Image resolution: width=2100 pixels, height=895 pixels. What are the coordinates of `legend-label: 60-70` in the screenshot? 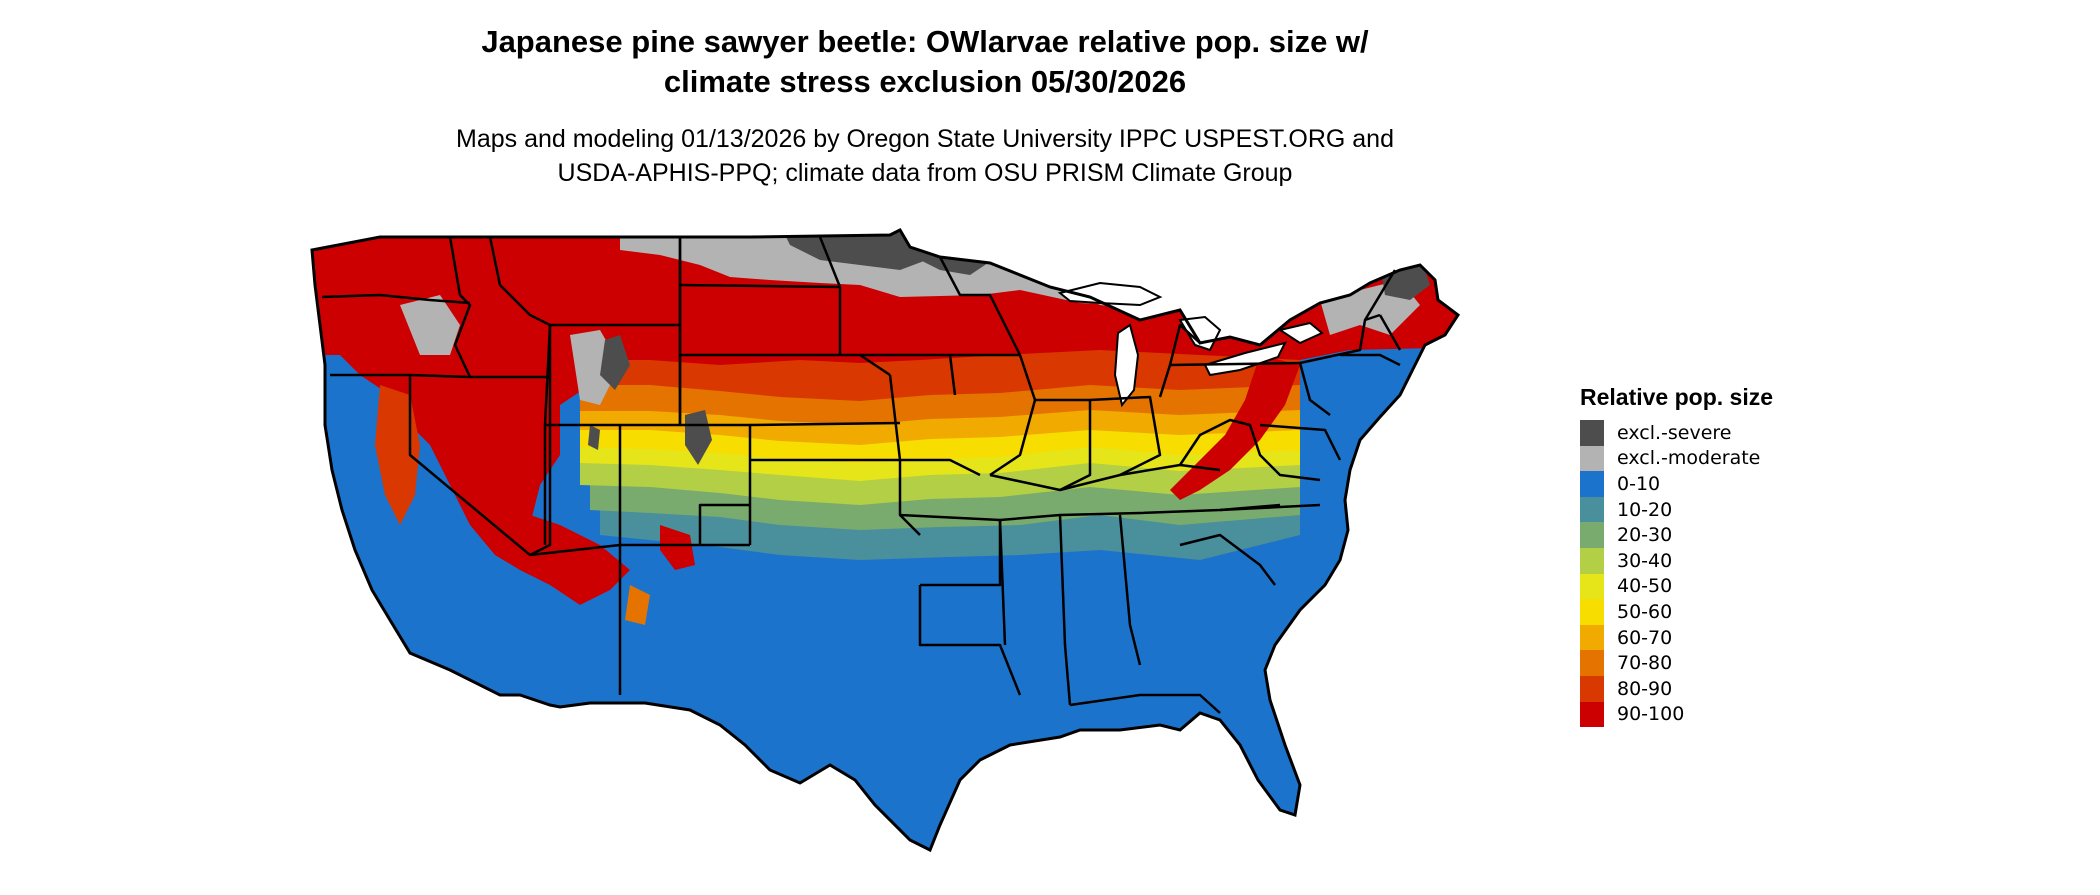 It's located at (1645, 637).